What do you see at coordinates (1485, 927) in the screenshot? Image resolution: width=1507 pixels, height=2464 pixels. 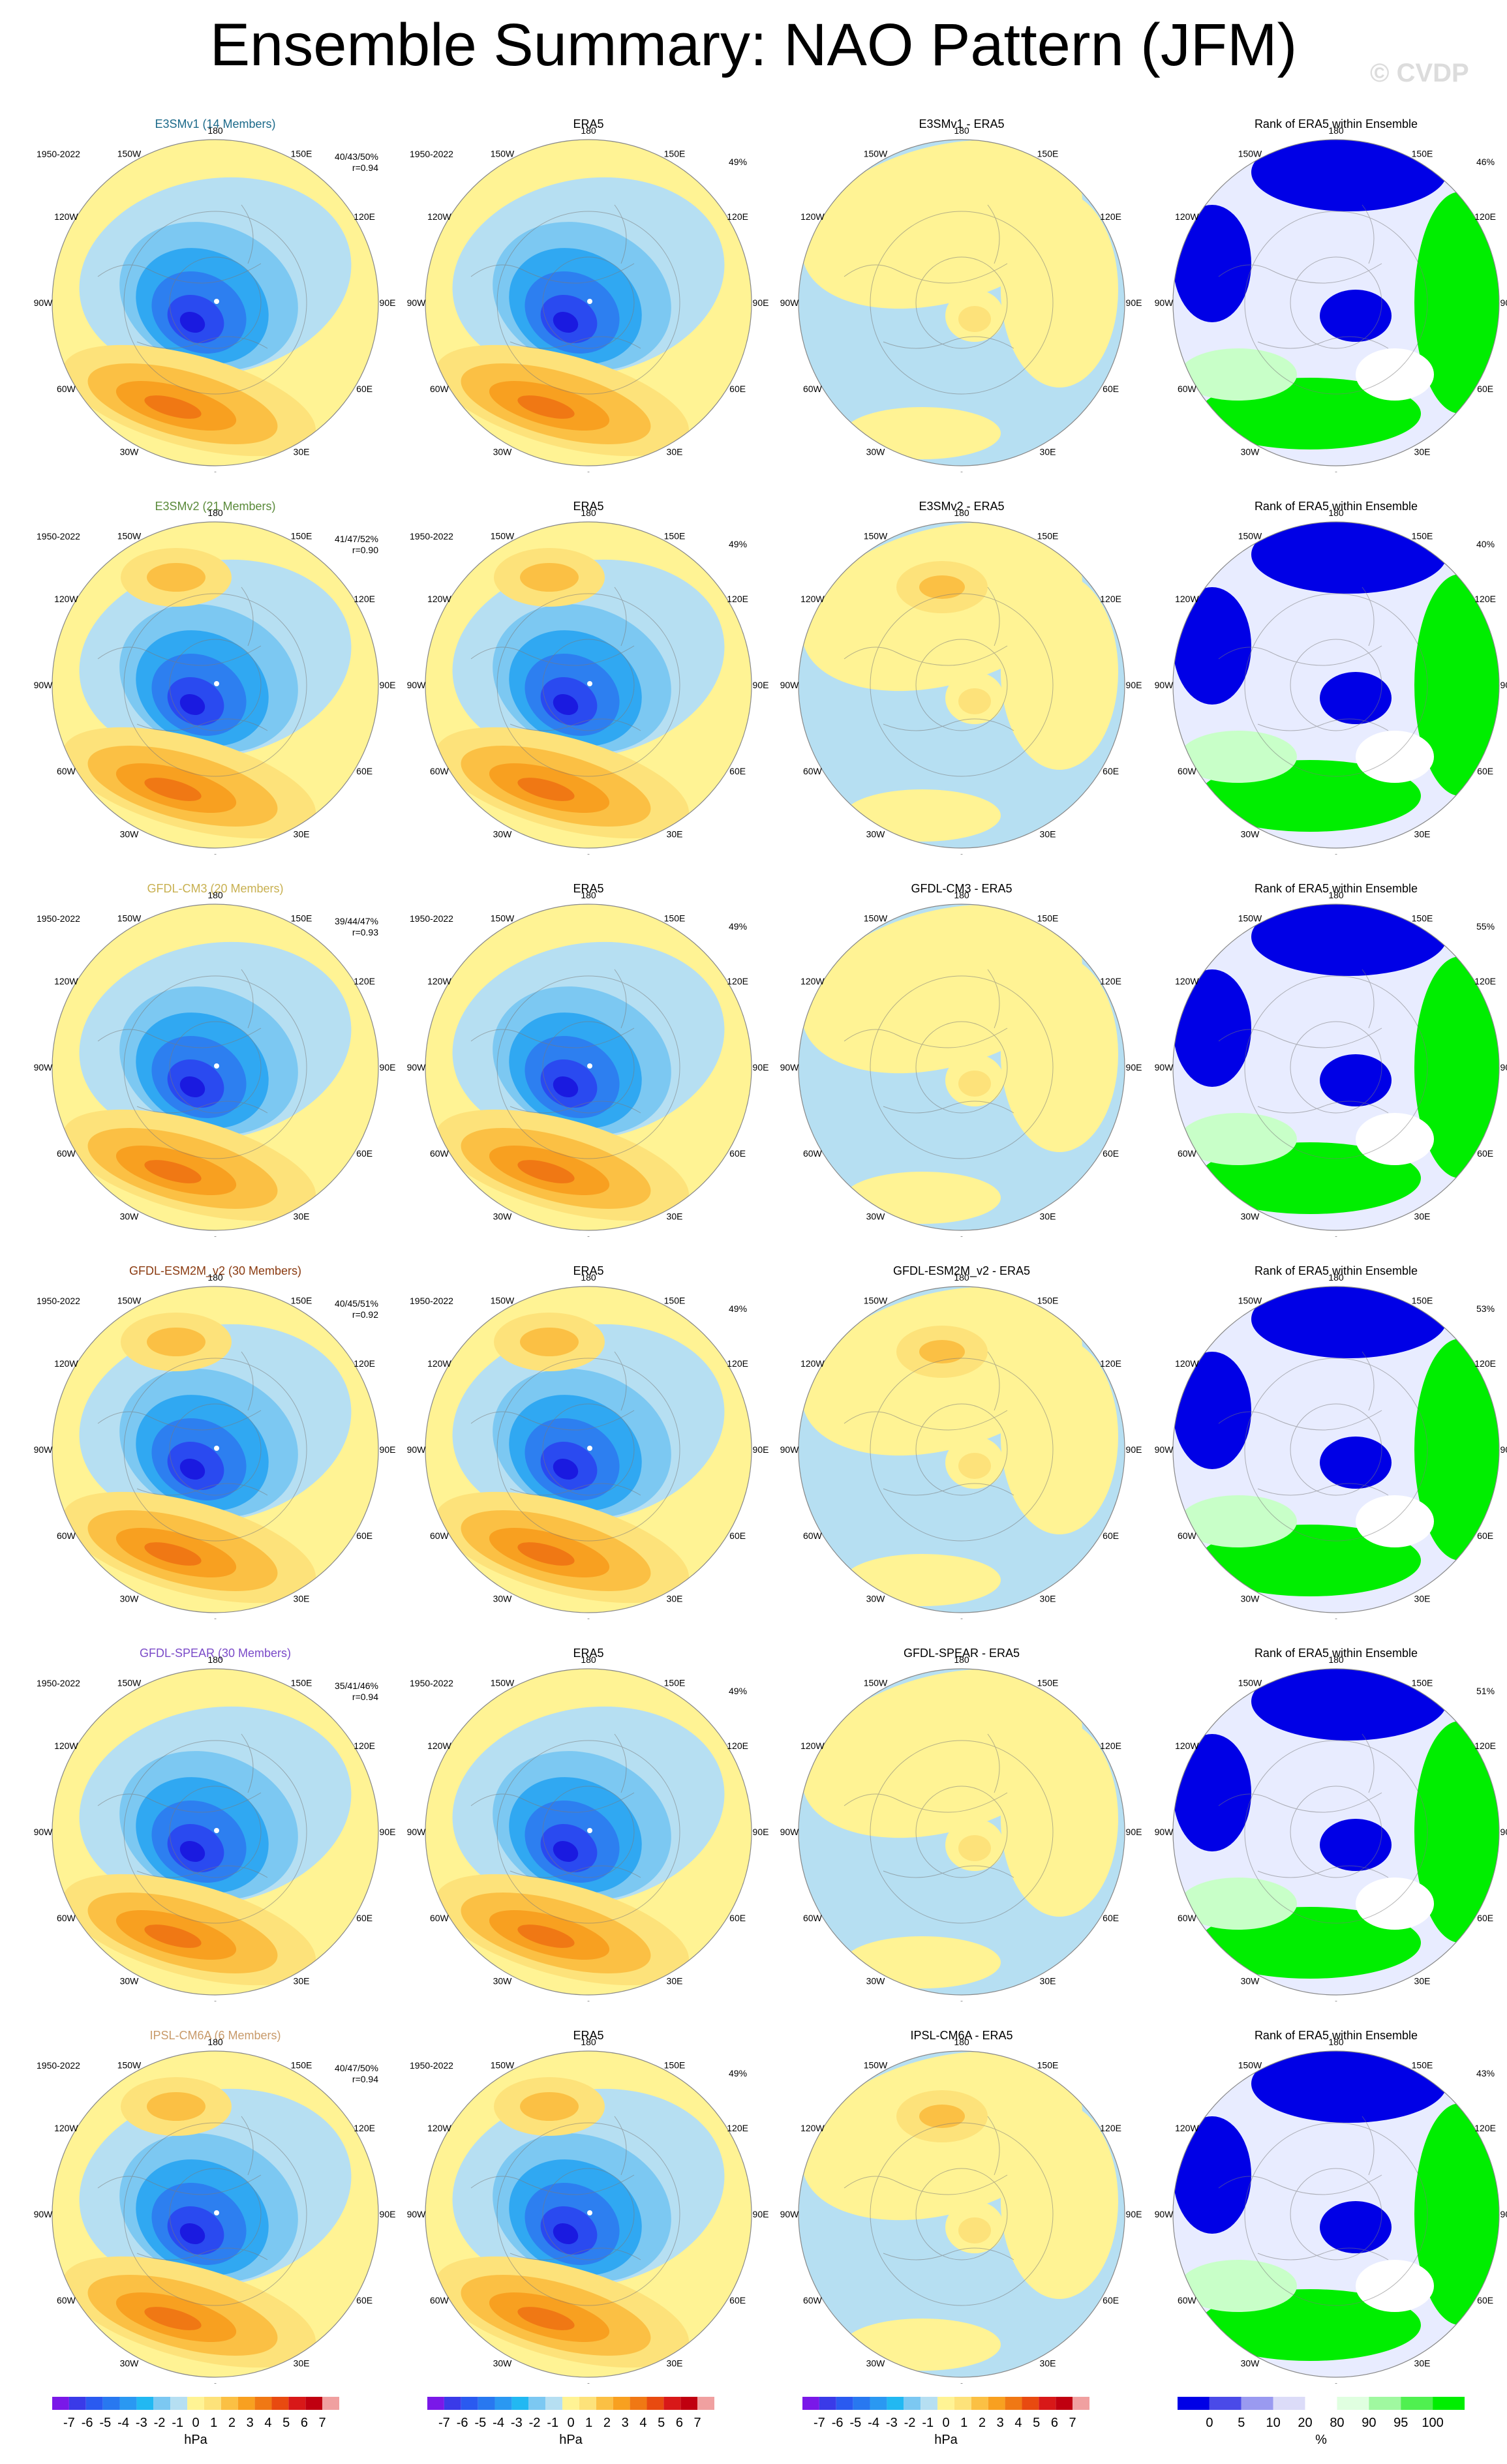 I see `rank-percent-label: 55%` at bounding box center [1485, 927].